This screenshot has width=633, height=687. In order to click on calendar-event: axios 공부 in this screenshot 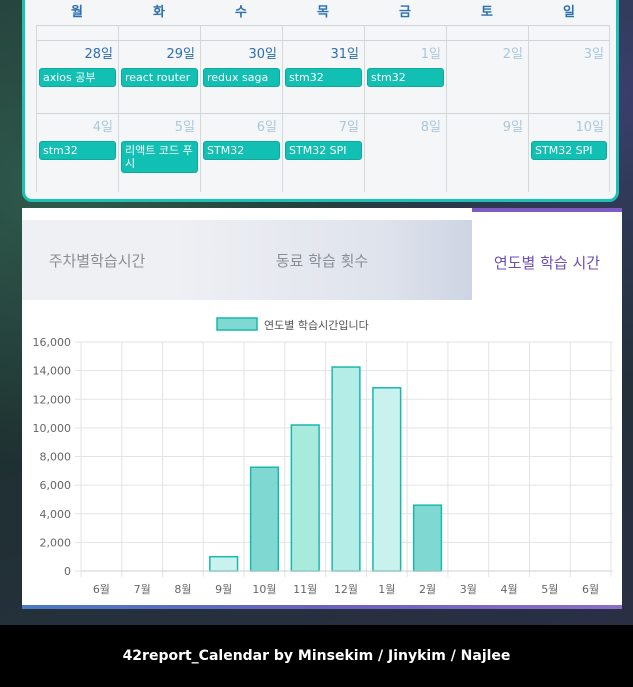, I will do `click(77, 77)`.